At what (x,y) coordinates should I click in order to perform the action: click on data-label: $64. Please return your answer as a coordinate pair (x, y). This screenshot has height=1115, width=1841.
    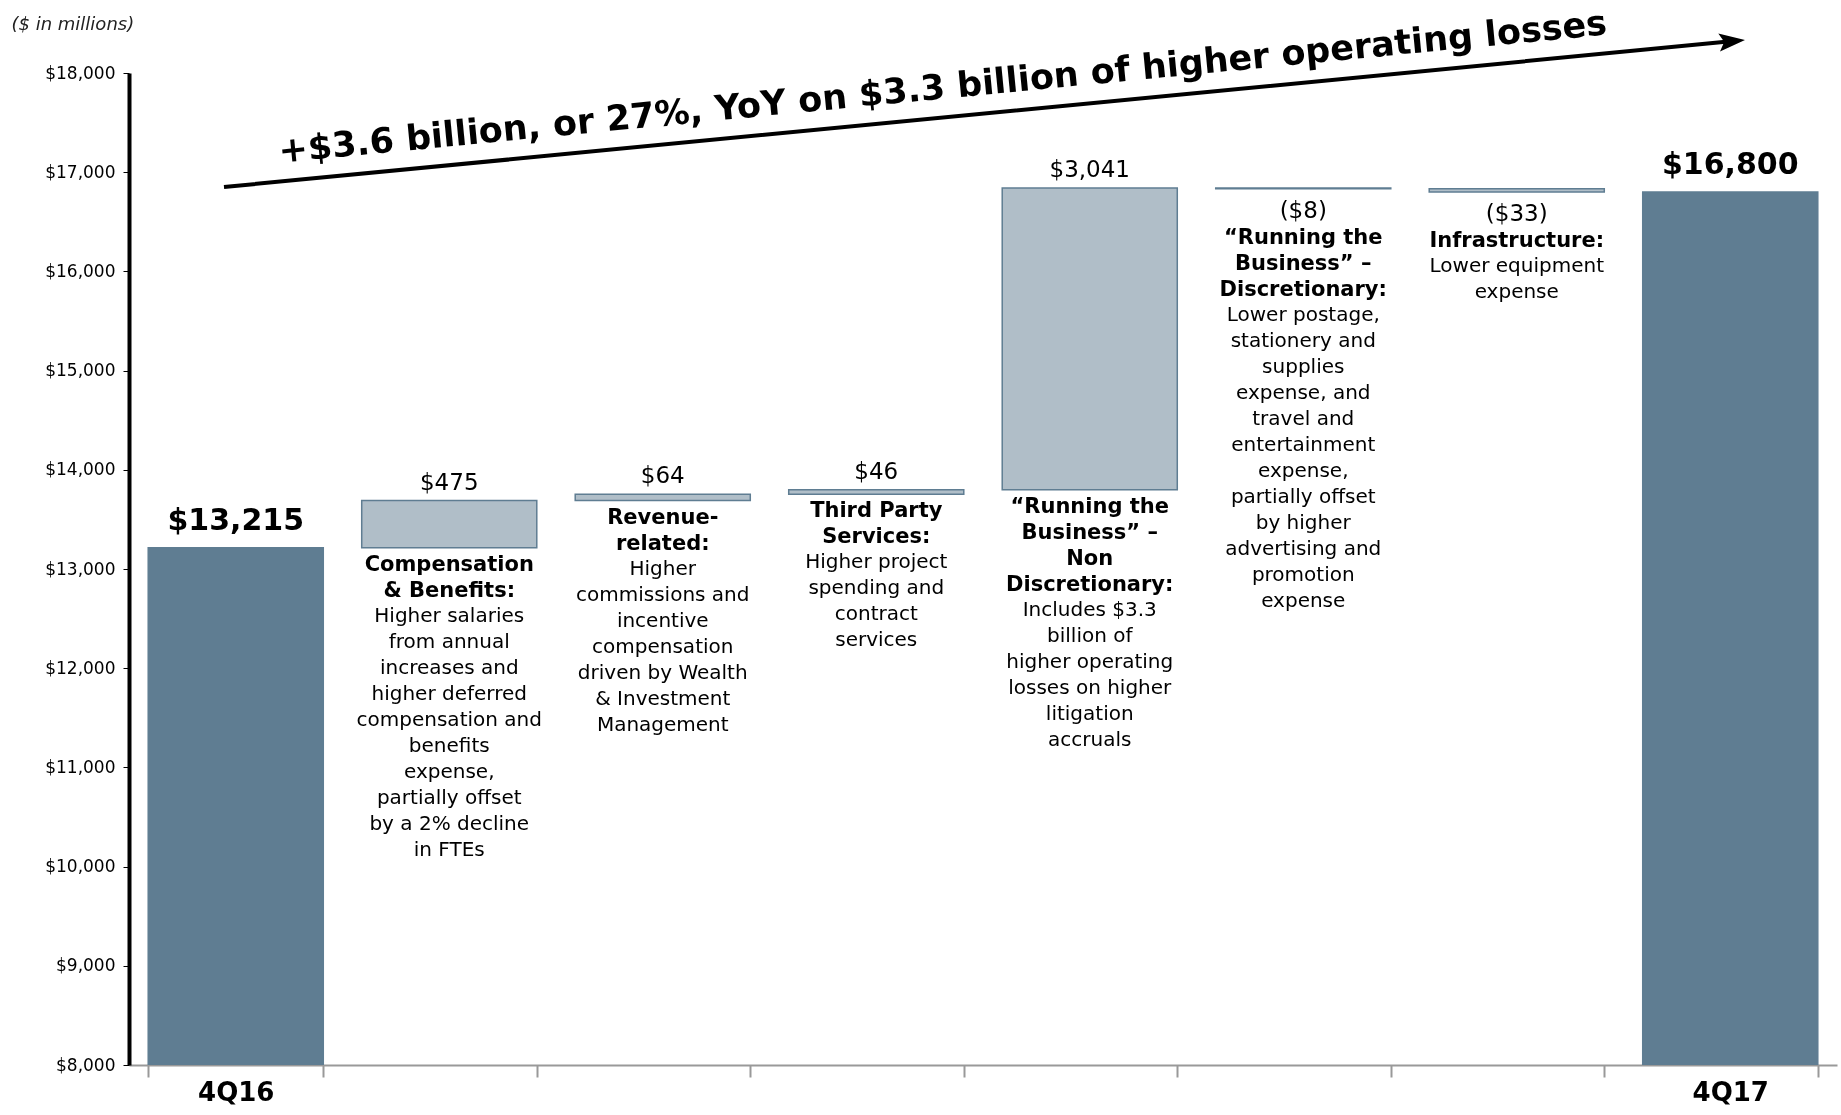
    Looking at the image, I should click on (662, 475).